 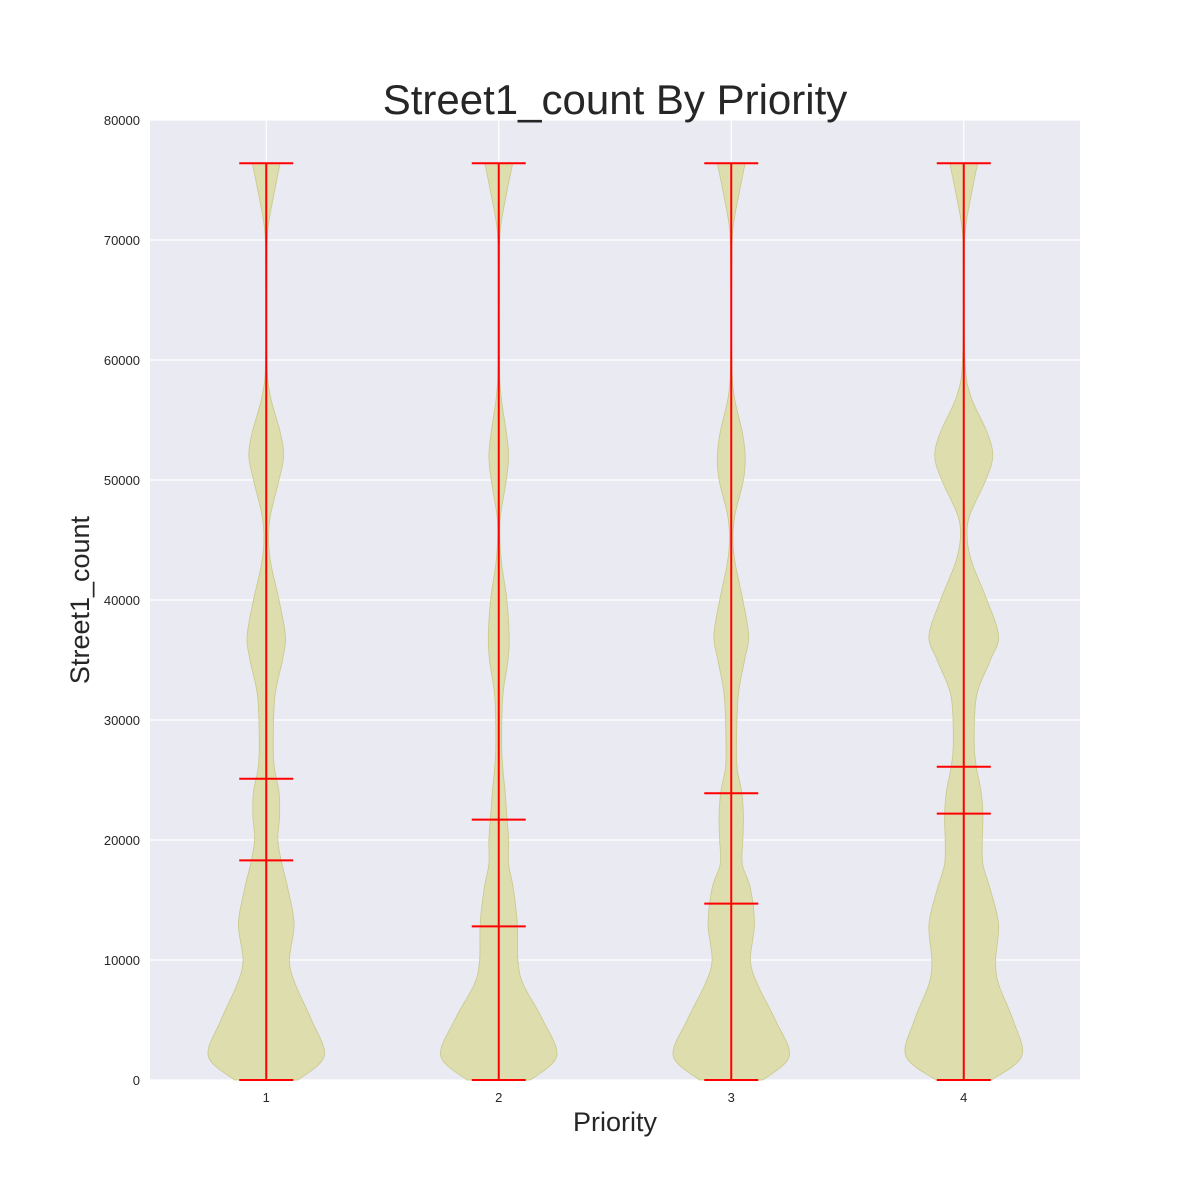 What do you see at coordinates (122, 480) in the screenshot?
I see `y-tick-label: 50000` at bounding box center [122, 480].